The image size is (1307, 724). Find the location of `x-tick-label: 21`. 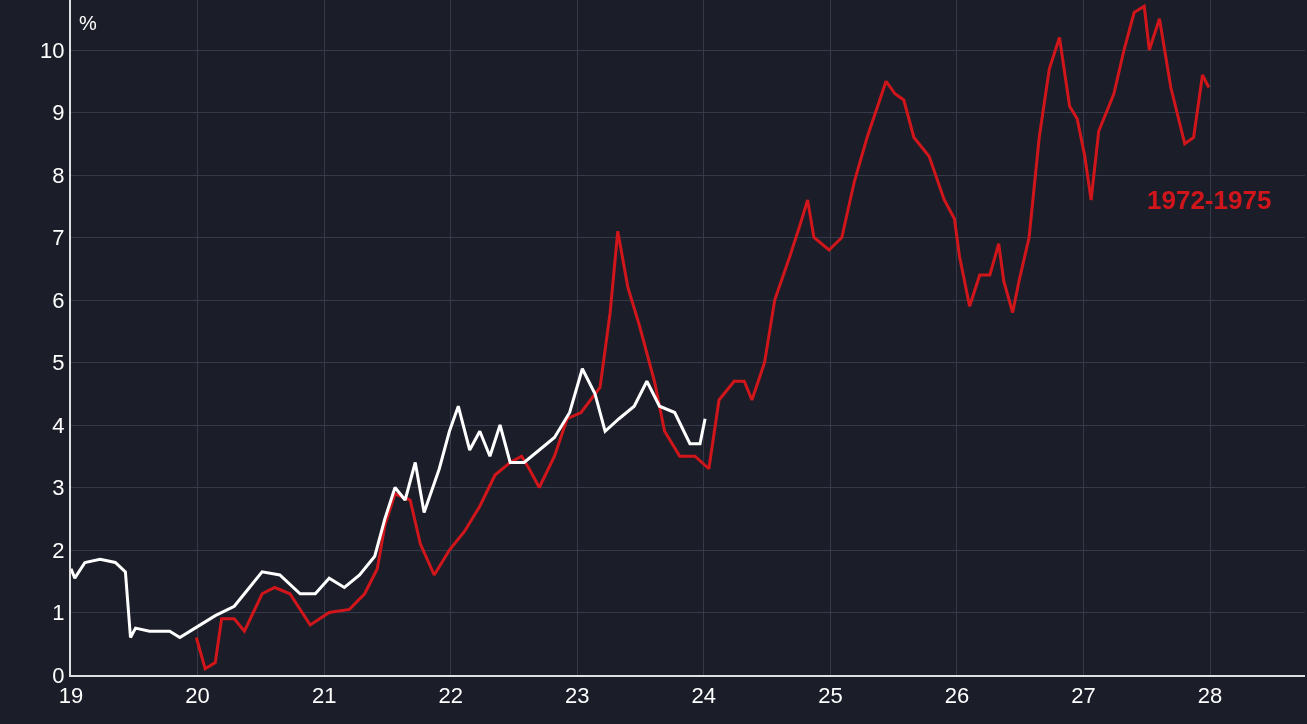

x-tick-label: 21 is located at coordinates (324, 696).